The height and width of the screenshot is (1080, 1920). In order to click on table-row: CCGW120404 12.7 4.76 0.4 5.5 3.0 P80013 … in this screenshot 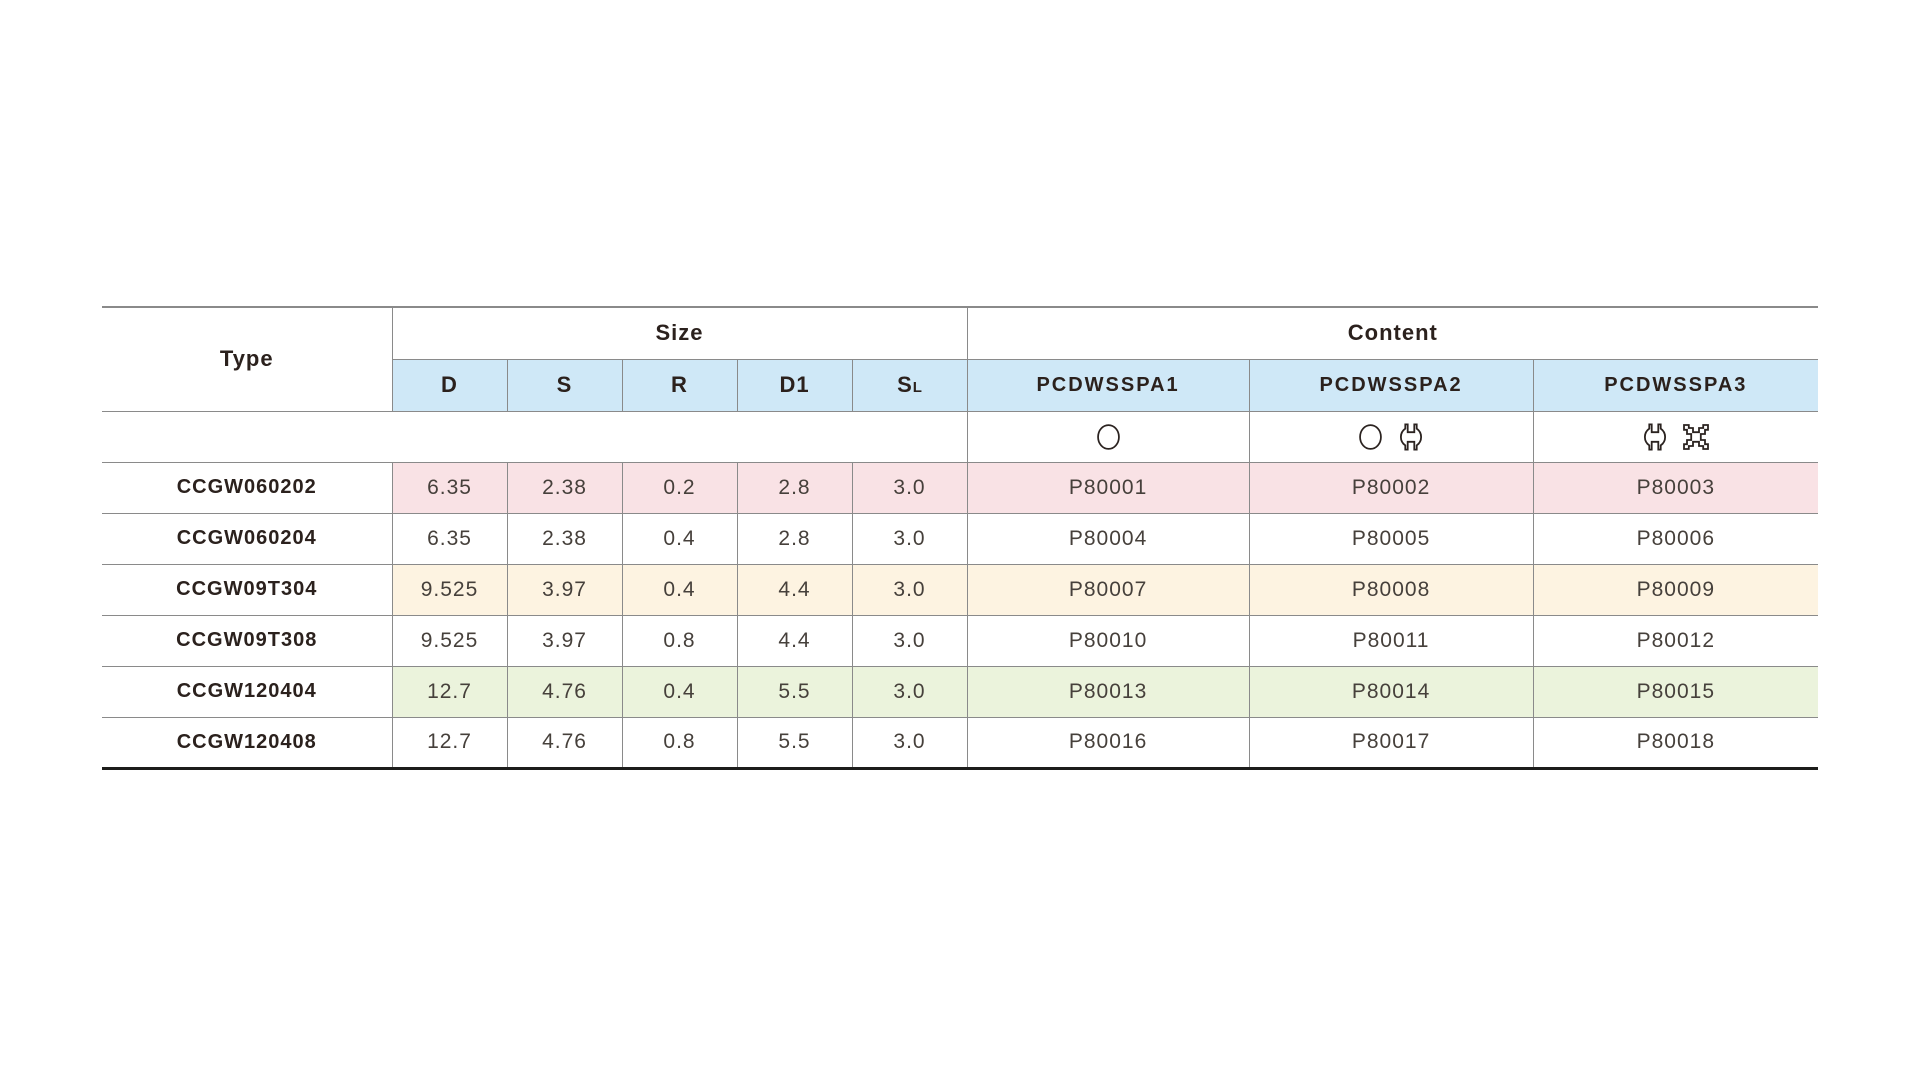, I will do `click(960, 691)`.